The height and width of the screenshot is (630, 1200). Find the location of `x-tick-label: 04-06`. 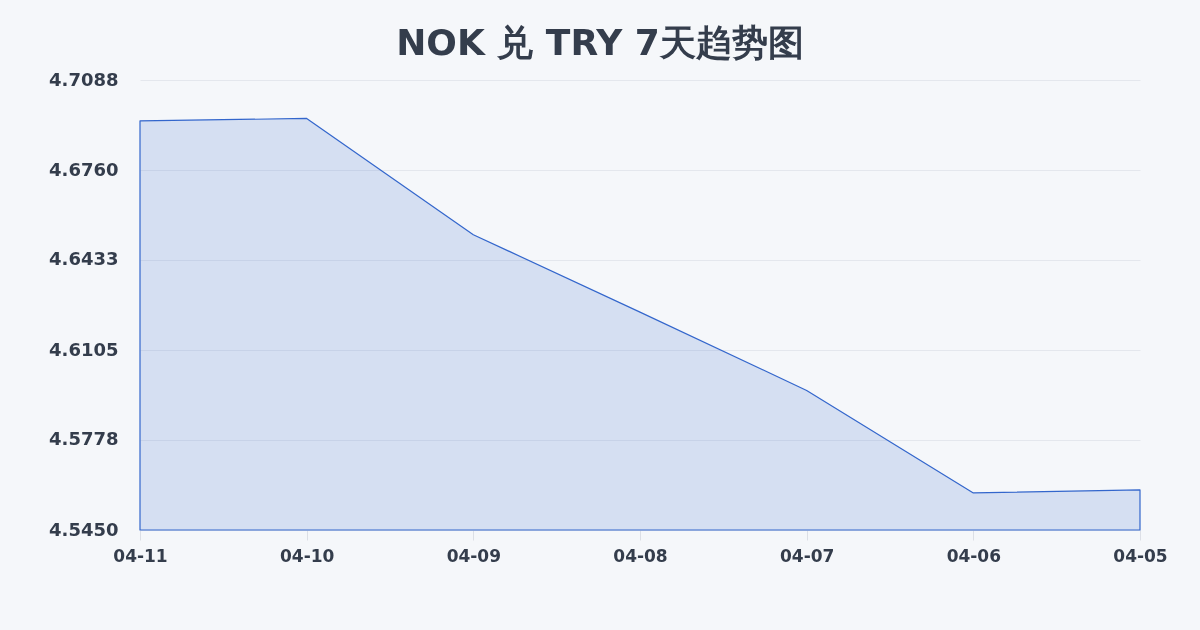

x-tick-label: 04-06 is located at coordinates (974, 555).